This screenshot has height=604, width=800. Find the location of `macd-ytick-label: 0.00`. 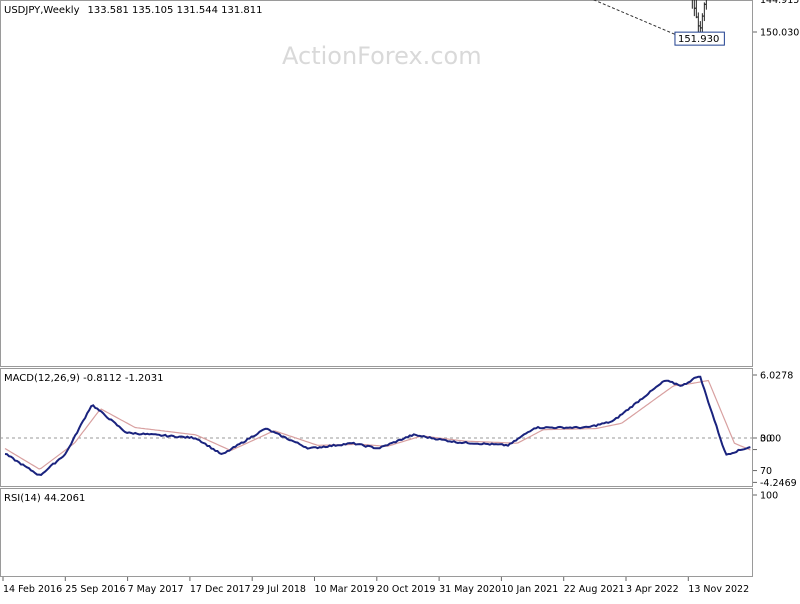

macd-ytick-label: 0.00 is located at coordinates (770, 439).